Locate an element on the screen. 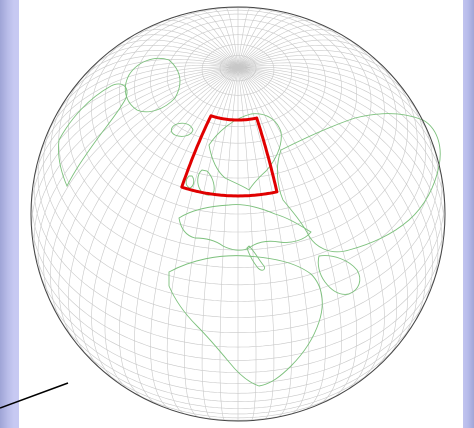 The image size is (474, 428). region-of-interest-box is located at coordinates (229, 156).